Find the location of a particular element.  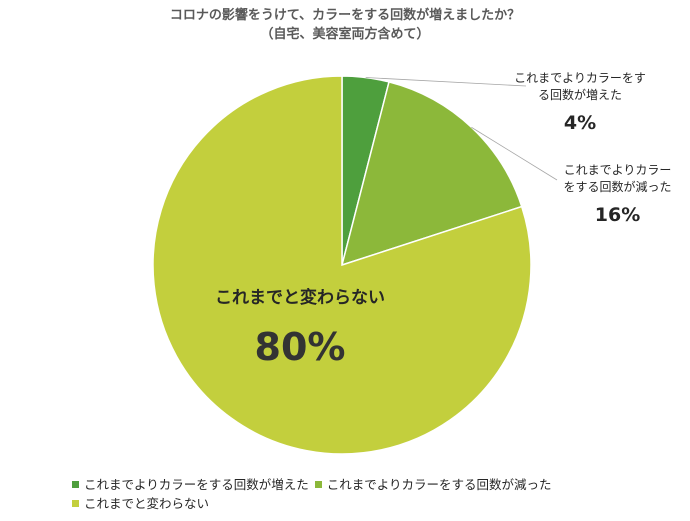

slice-label-same-line1: これまでと変わらない is located at coordinates (300, 298).